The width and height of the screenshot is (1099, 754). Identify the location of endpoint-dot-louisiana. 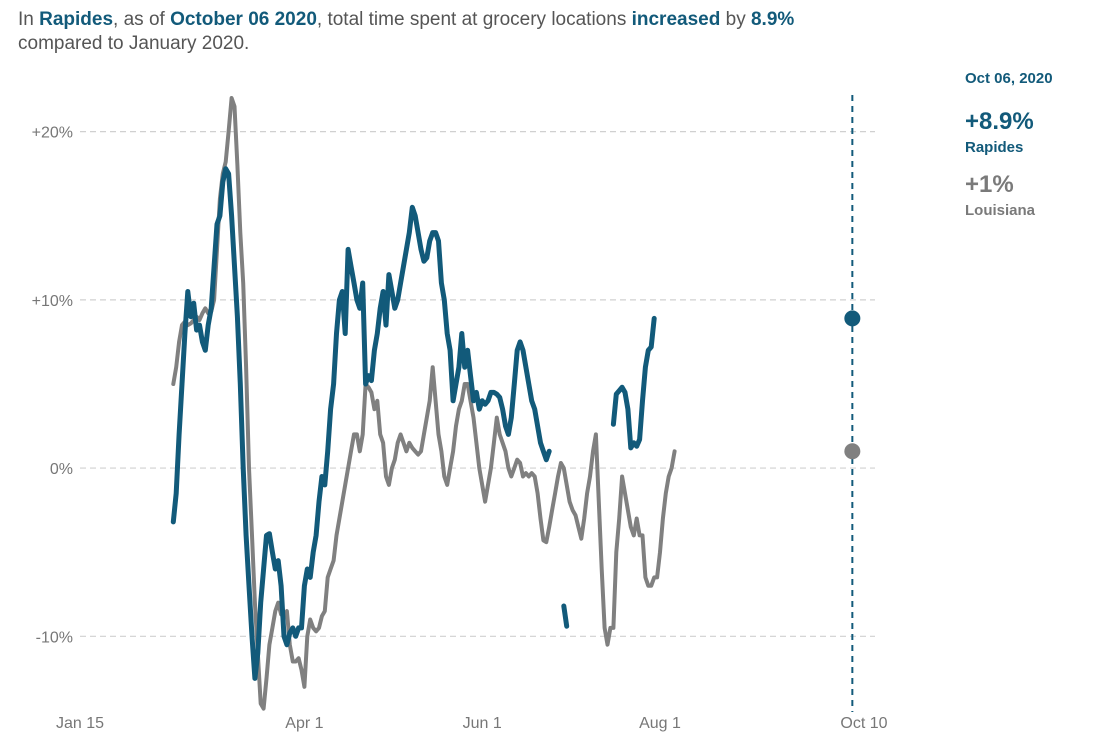
(852, 451).